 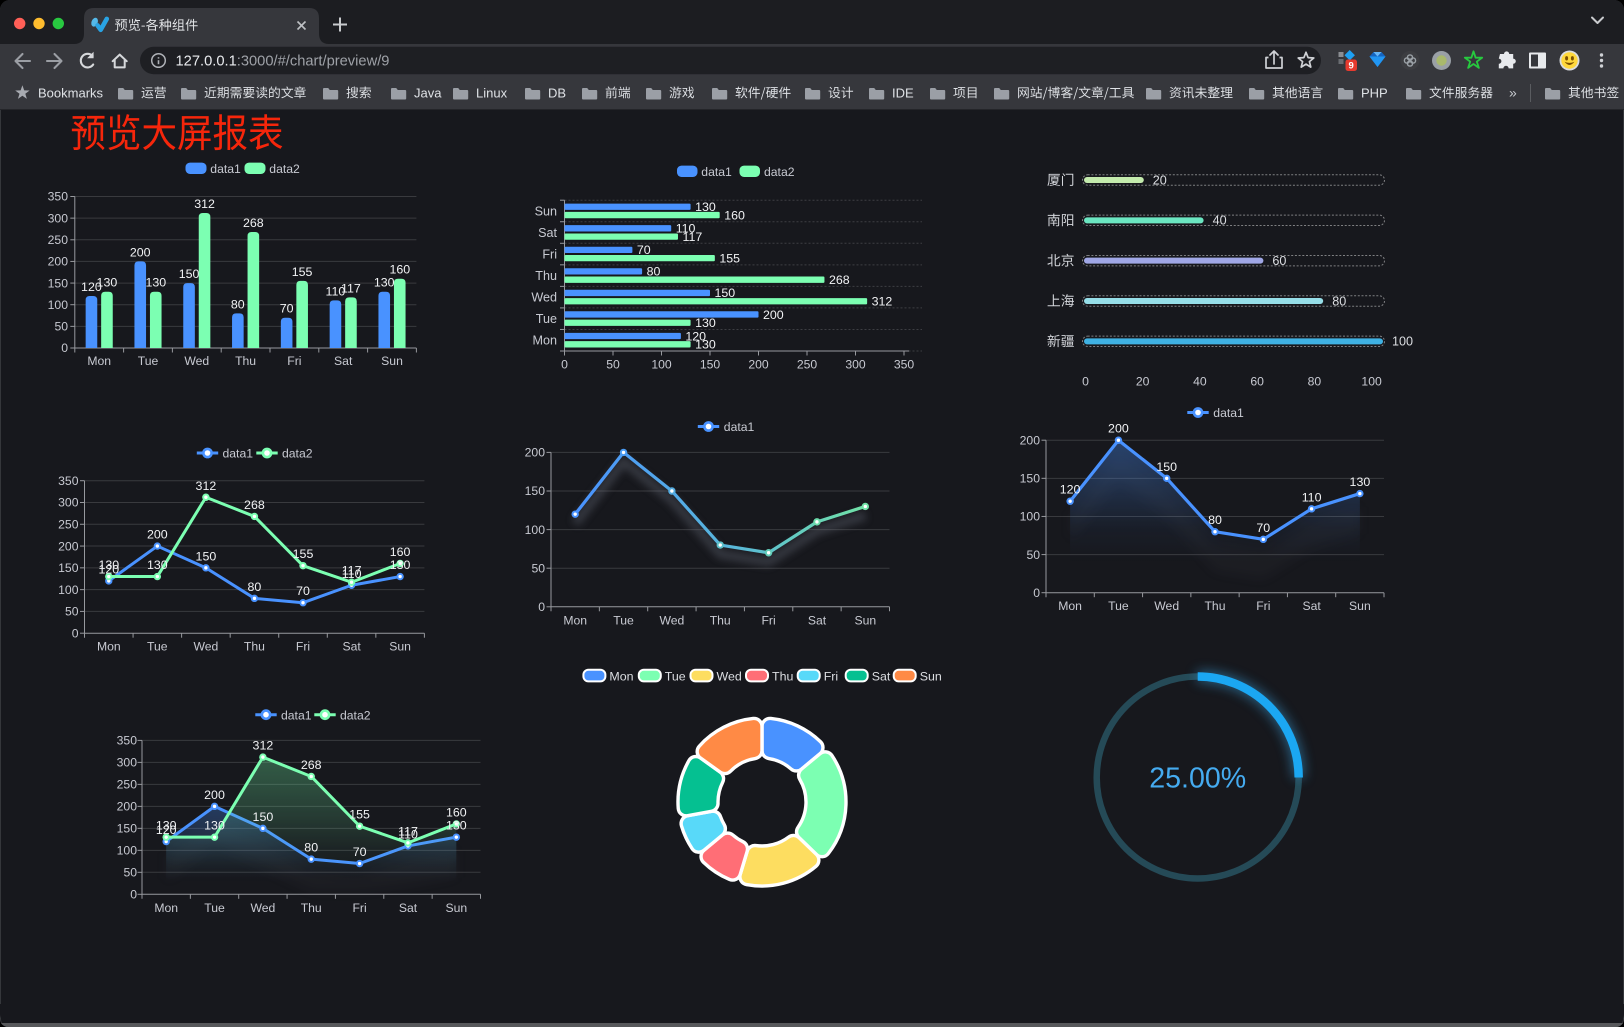 I want to click on svg-text: Bookmarks, so click(x=71, y=92).